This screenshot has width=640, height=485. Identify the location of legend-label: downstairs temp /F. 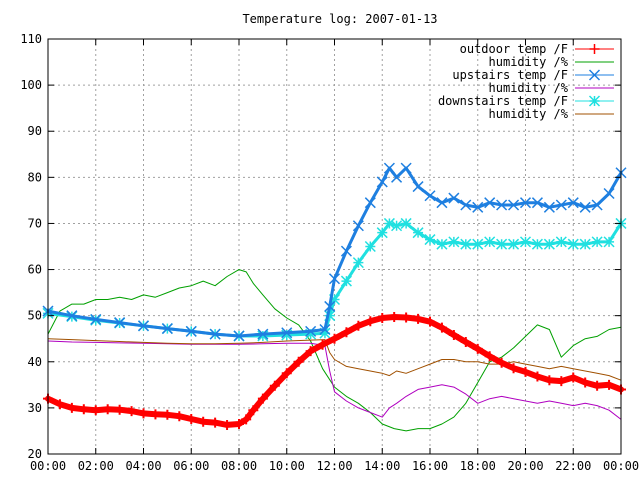
(503, 101).